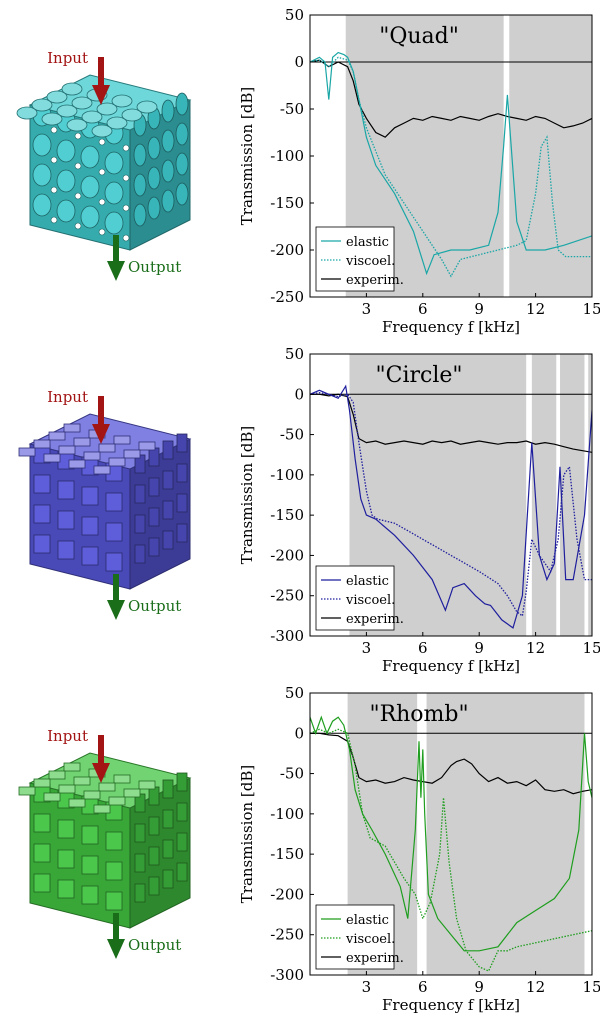  I want to click on legend-entry: experim., so click(375, 958).